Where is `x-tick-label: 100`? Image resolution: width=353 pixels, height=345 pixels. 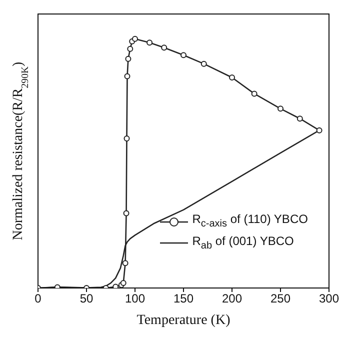
x-tick-label: 100 is located at coordinates (135, 299).